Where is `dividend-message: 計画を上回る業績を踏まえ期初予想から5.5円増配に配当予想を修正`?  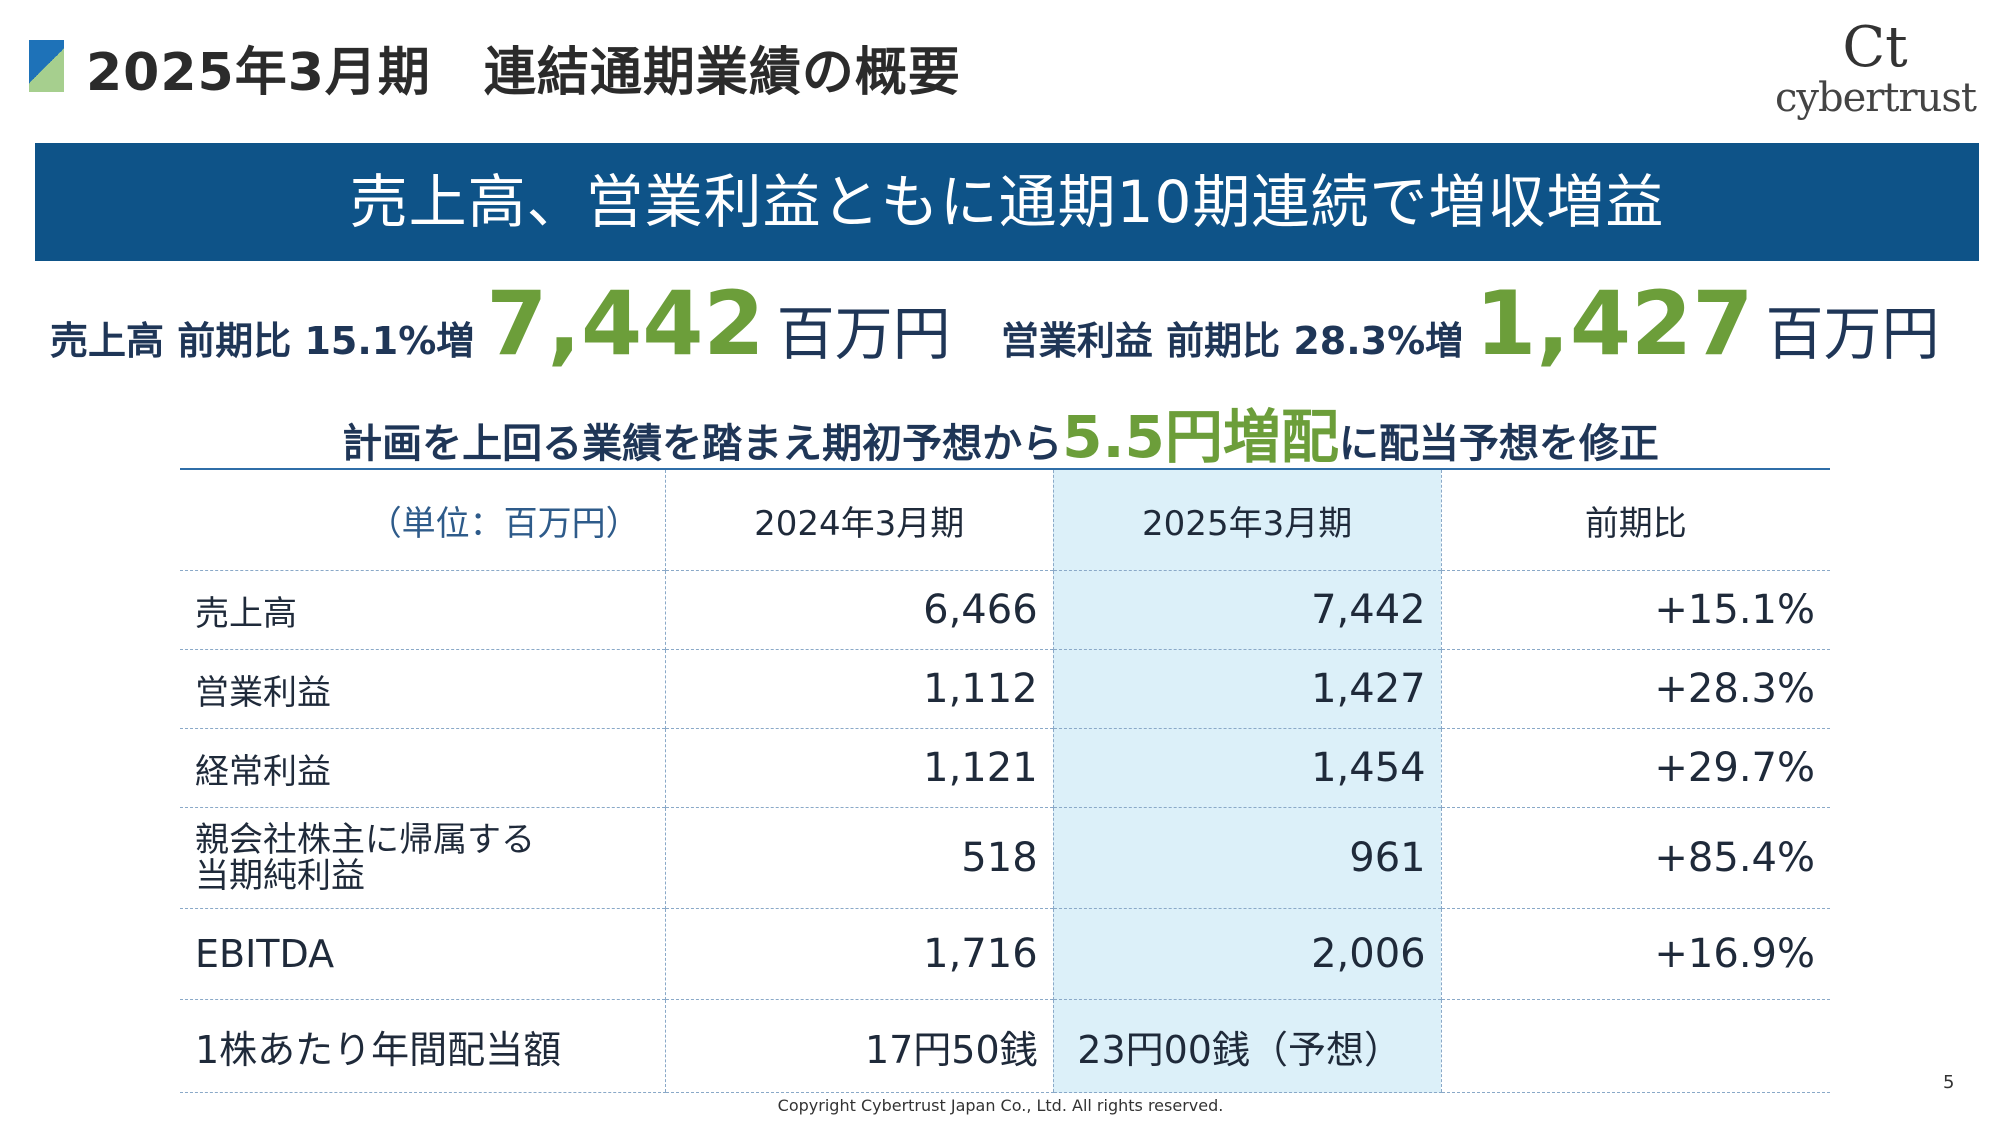
dividend-message: 計画を上回る業績を踏まえ期初予想から5.5円増配に配当予想を修正 is located at coordinates (1000, 432).